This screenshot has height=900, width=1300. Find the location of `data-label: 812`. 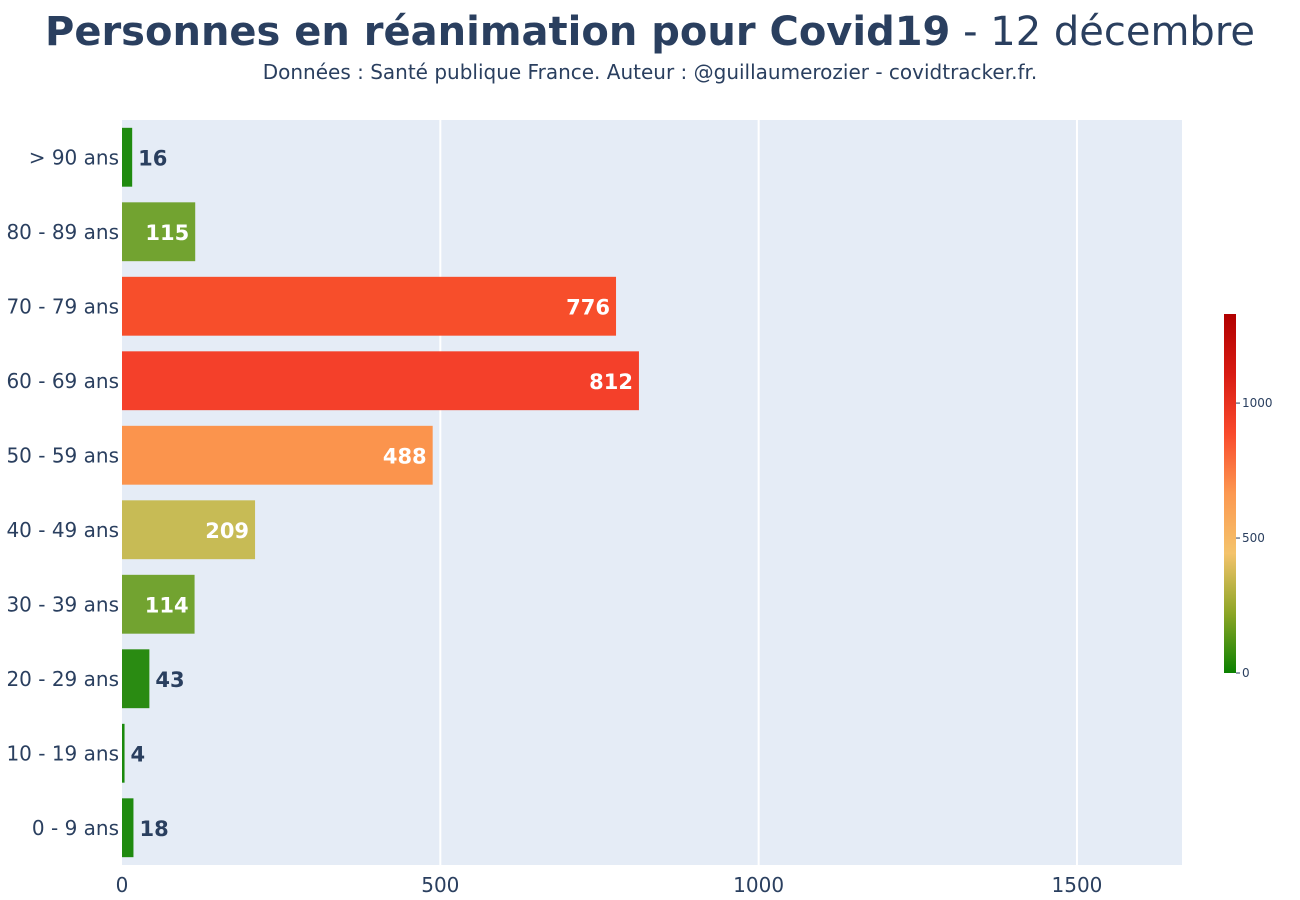

data-label: 812 is located at coordinates (611, 382).